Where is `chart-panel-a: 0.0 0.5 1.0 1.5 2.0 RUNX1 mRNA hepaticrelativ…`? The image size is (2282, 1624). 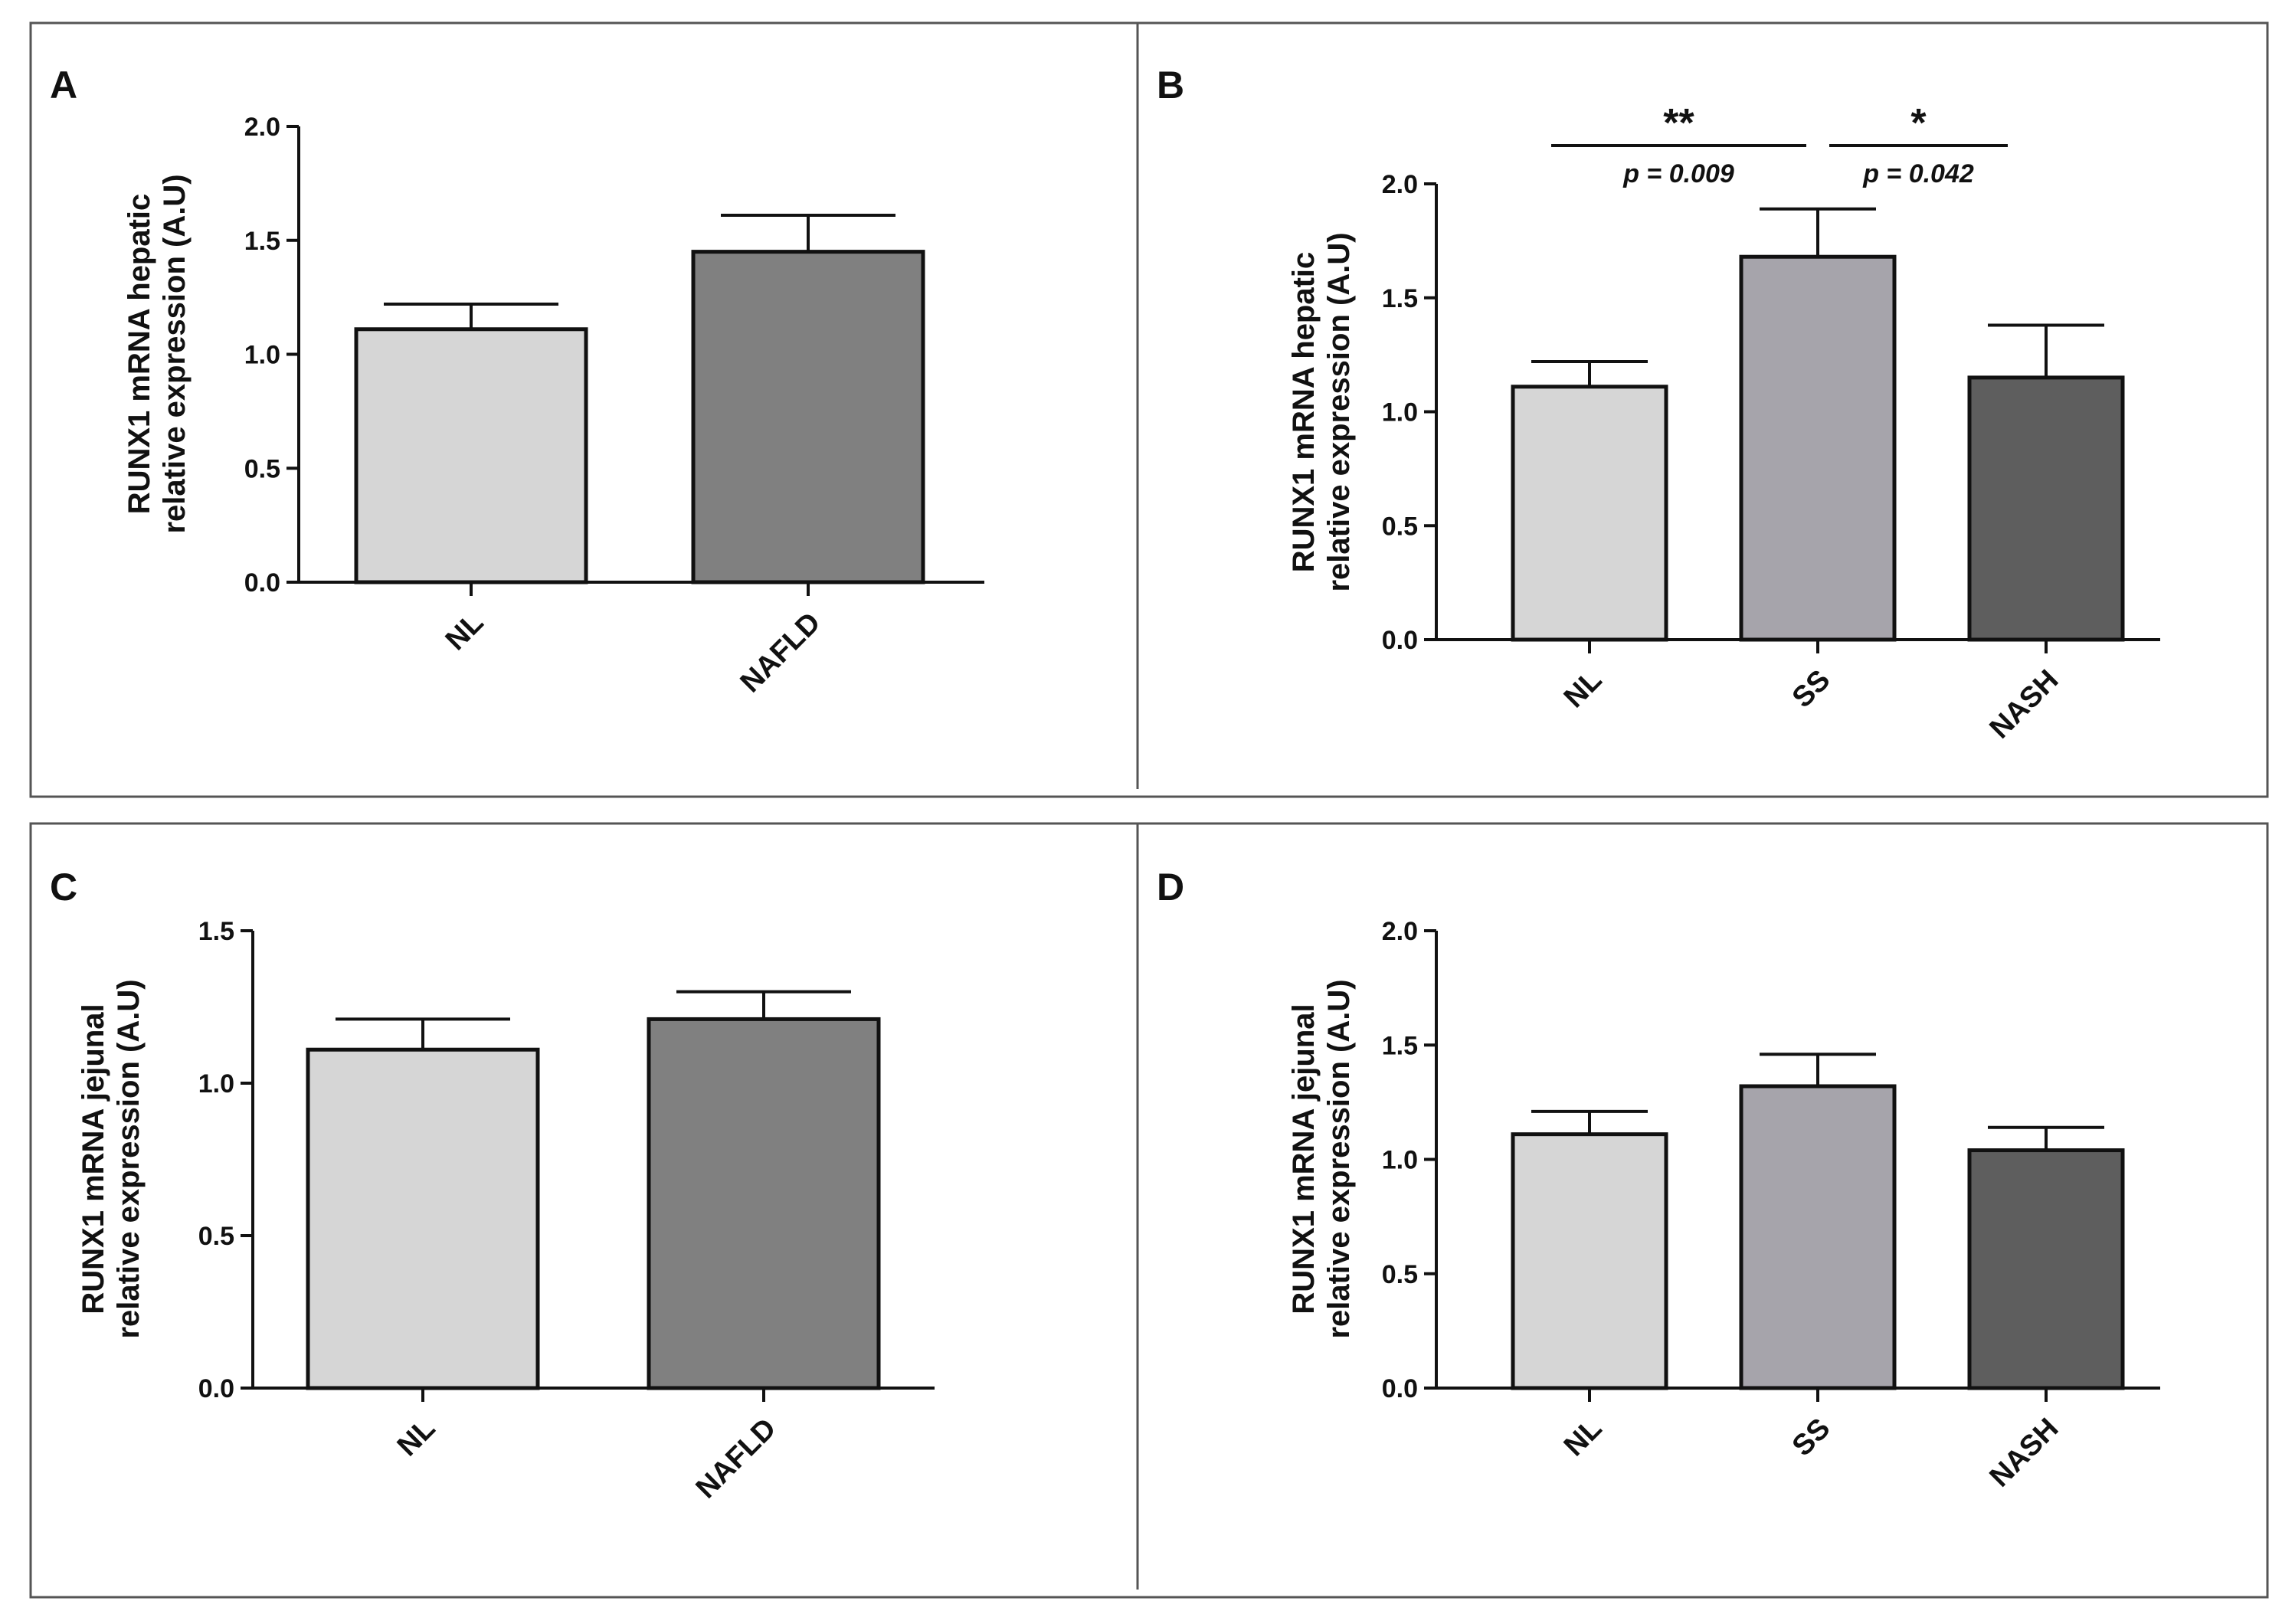 chart-panel-a: 0.0 0.5 1.0 1.5 2.0 RUNX1 mRNA hepaticrelativ… is located at coordinates (554, 406).